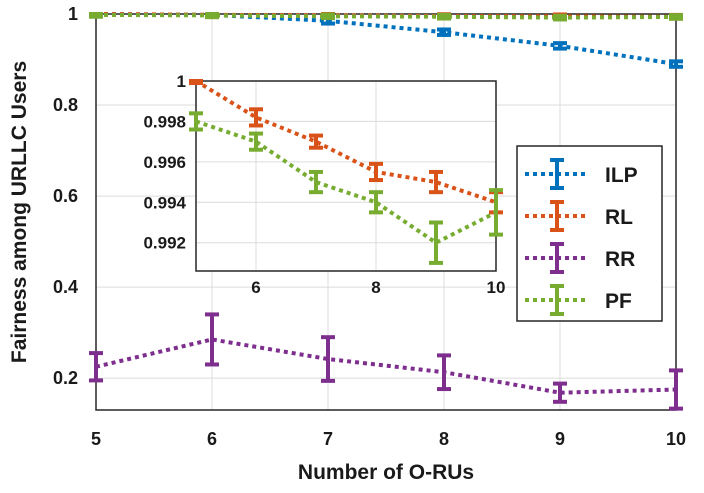 This screenshot has width=704, height=493. Describe the element at coordinates (580, 258) in the screenshot. I see `legend-item-rr: RR` at that location.